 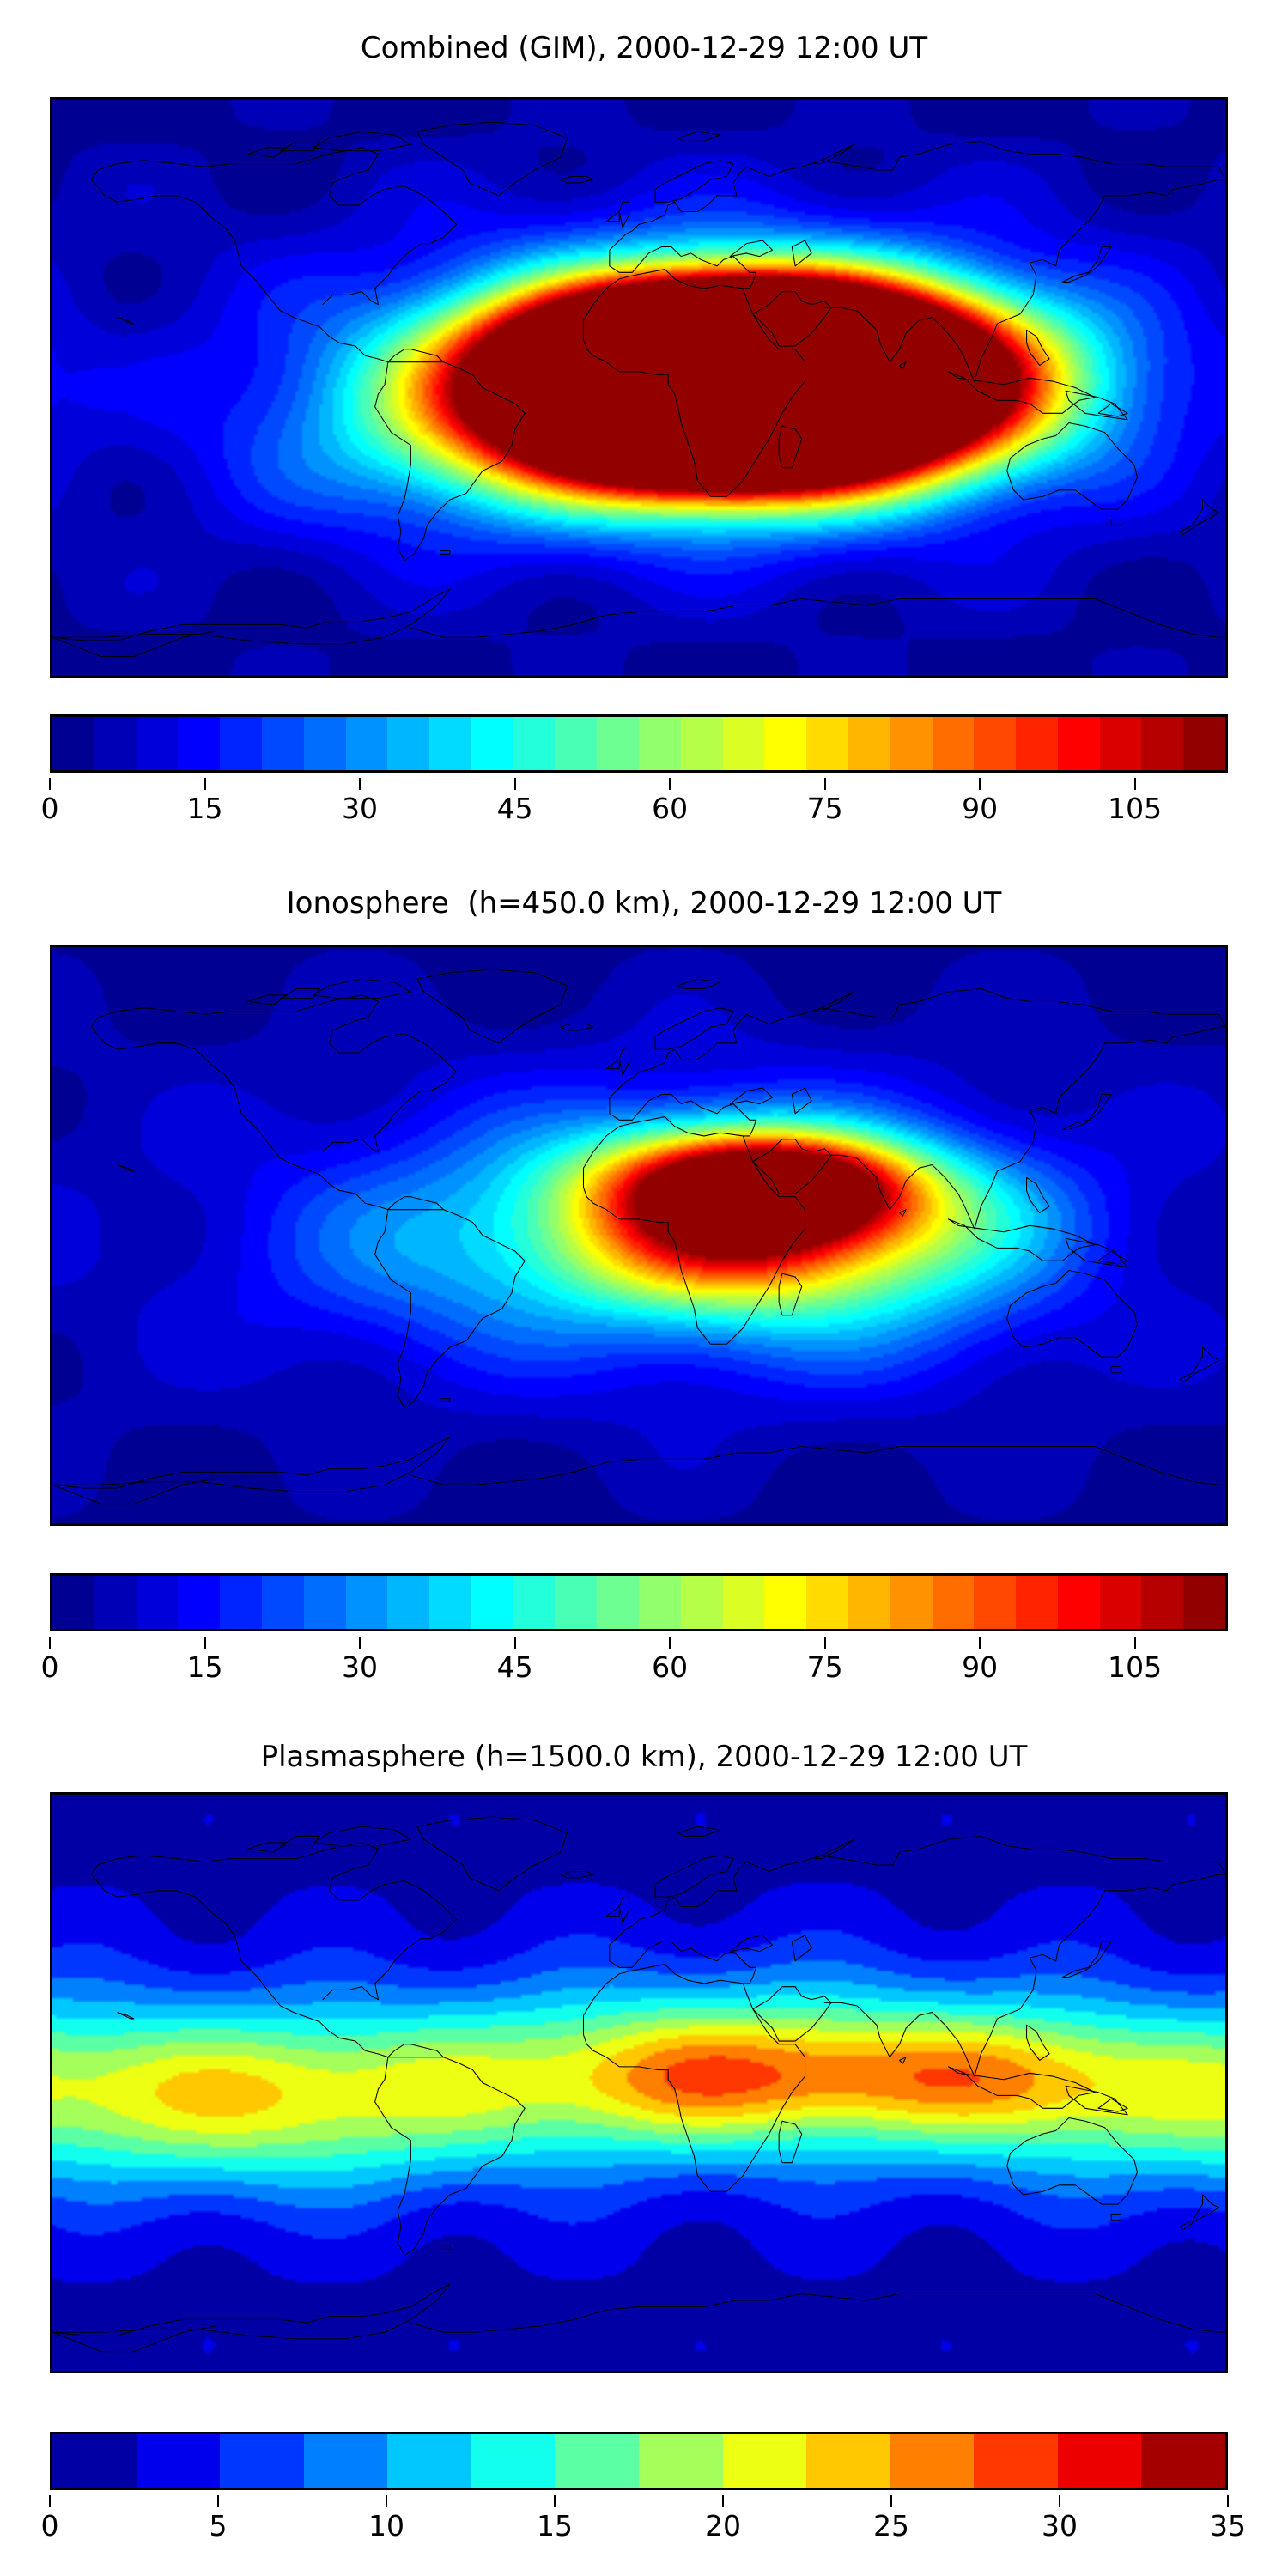 I want to click on colorbar-tick-label: 20, so click(x=723, y=2526).